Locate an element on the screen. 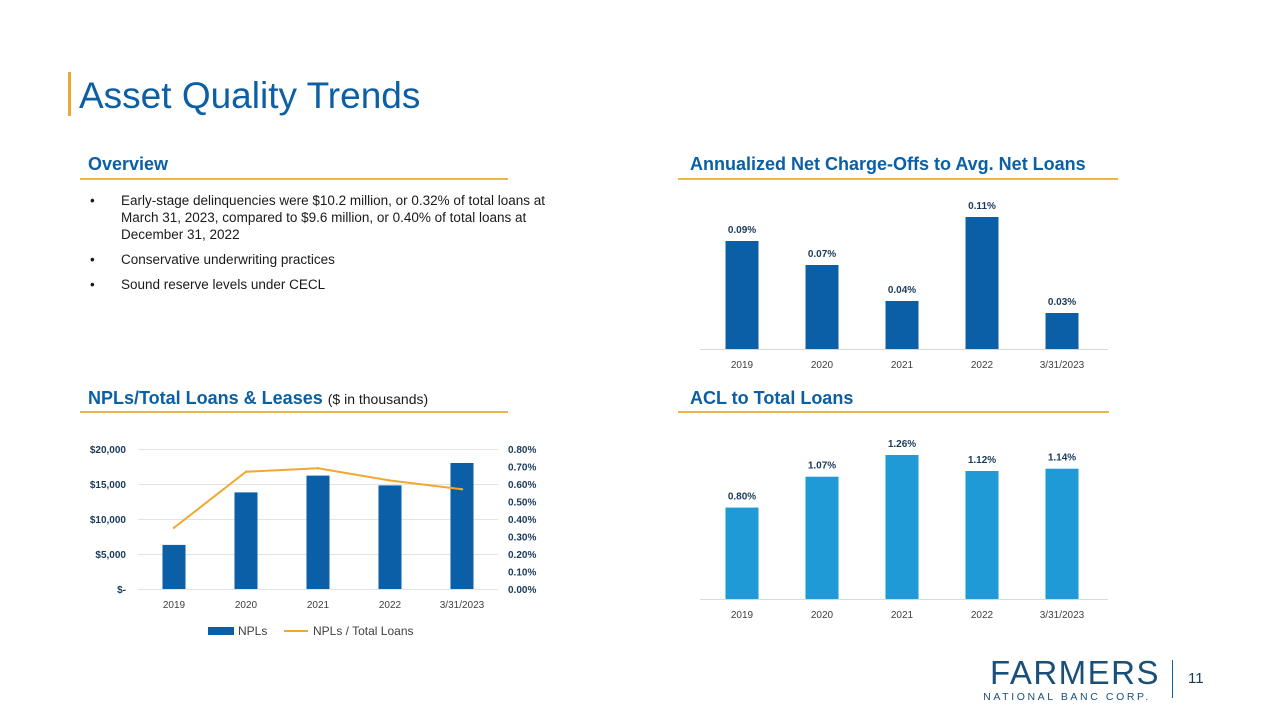  y-right-tick-label: 0.10% is located at coordinates (522, 573).